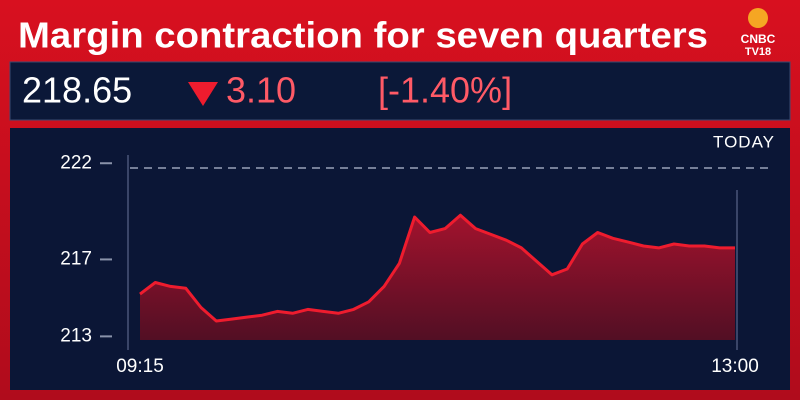  Describe the element at coordinates (744, 141) in the screenshot. I see `period-label: TODAY` at that location.